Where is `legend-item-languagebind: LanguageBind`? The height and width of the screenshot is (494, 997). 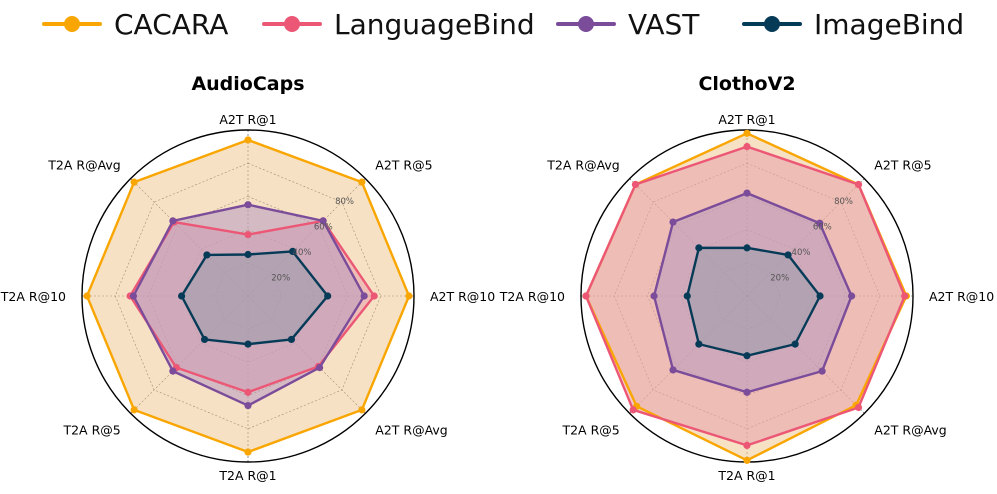 legend-item-languagebind: LanguageBind is located at coordinates (398, 24).